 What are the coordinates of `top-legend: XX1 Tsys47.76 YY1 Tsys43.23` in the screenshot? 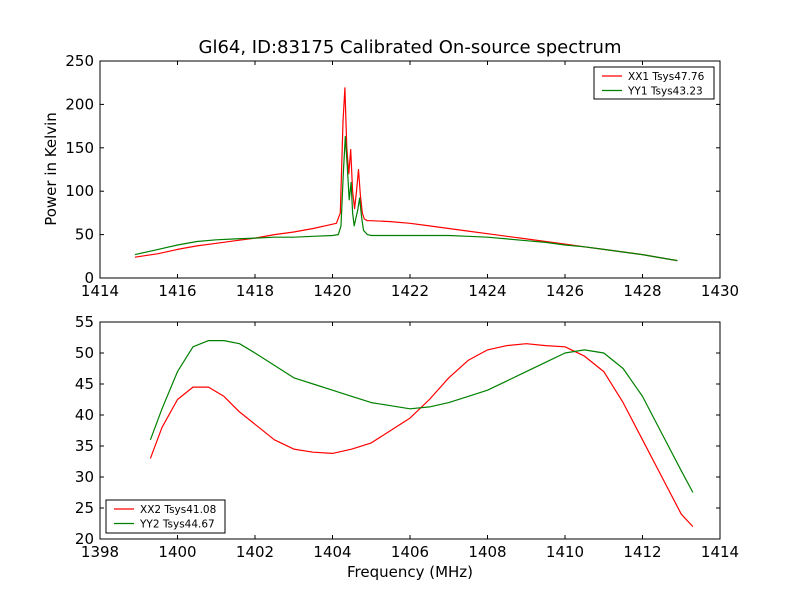 It's located at (654, 83).